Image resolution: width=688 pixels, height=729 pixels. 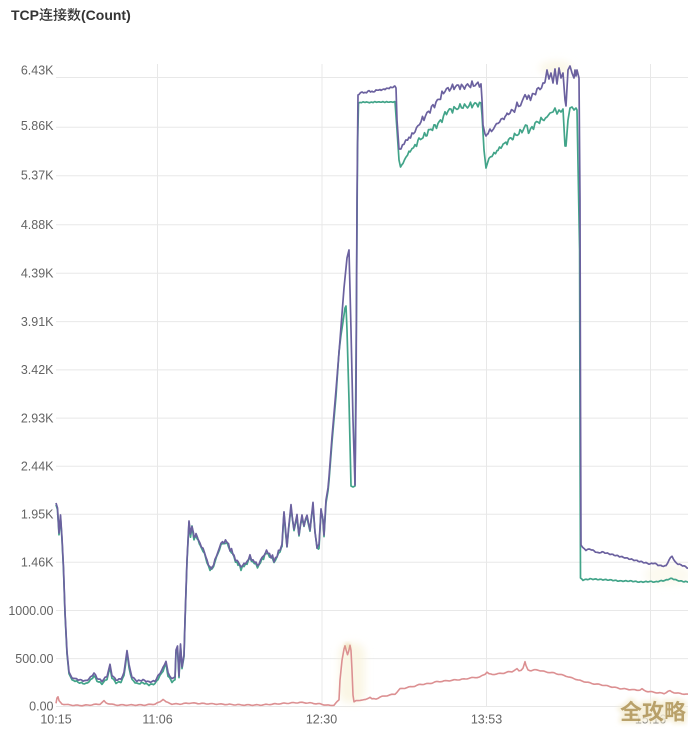 What do you see at coordinates (37, 563) in the screenshot?
I see `svg-text: 1.46K` at bounding box center [37, 563].